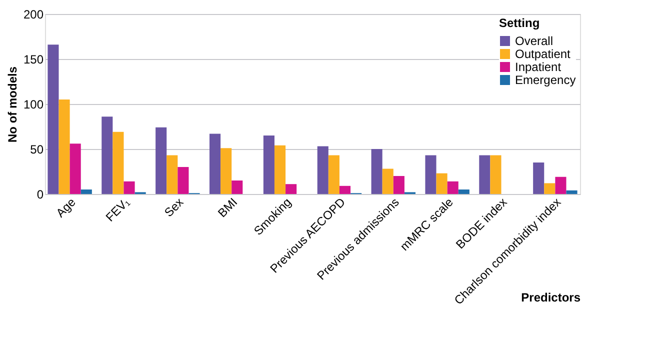  What do you see at coordinates (33, 15) in the screenshot?
I see `y-tick-label: 200` at bounding box center [33, 15].